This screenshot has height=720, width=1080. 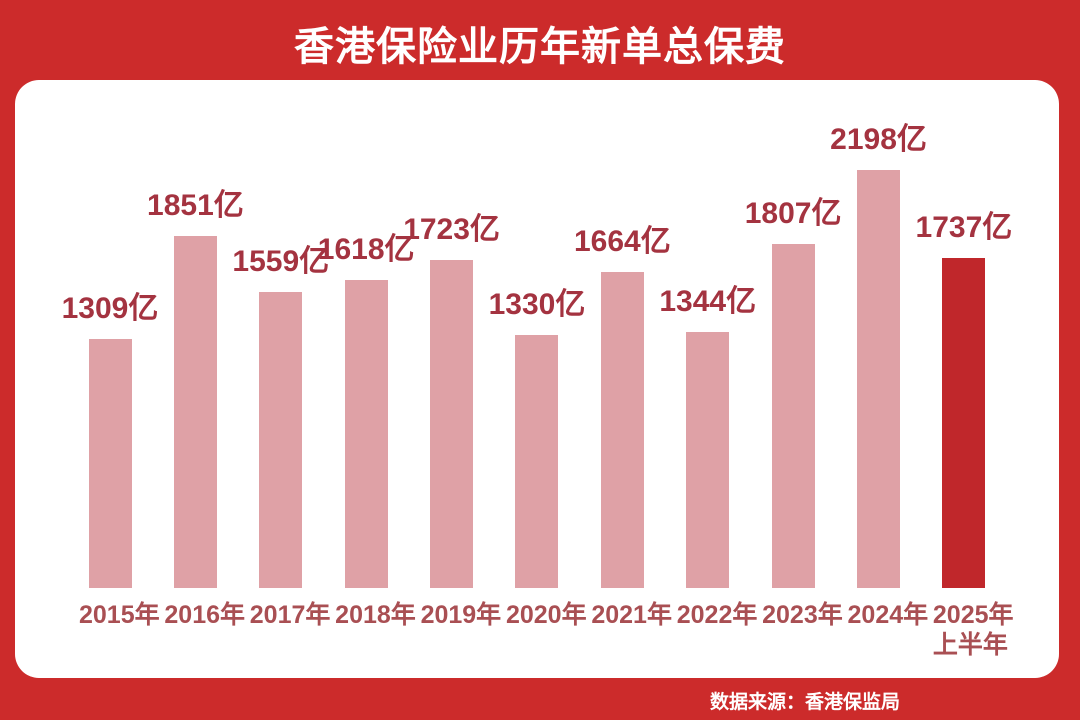 What do you see at coordinates (205, 615) in the screenshot?
I see `category-label: 2016年` at bounding box center [205, 615].